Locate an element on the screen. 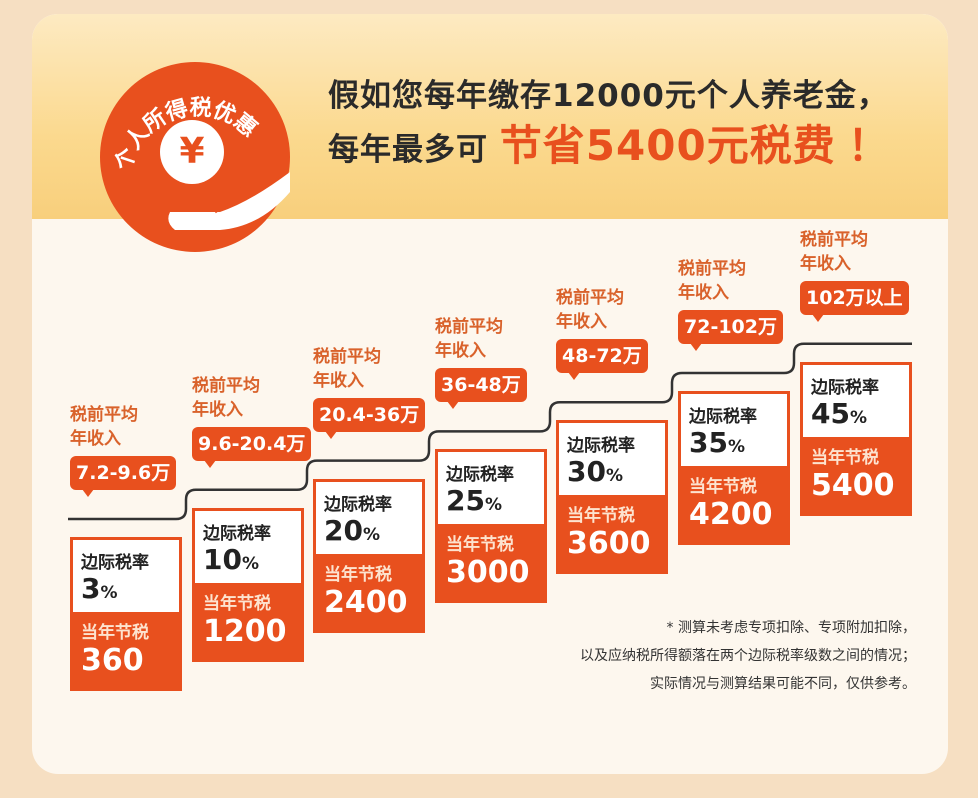 This screenshot has width=978, height=798. rate-value: 3 is located at coordinates (91, 588).